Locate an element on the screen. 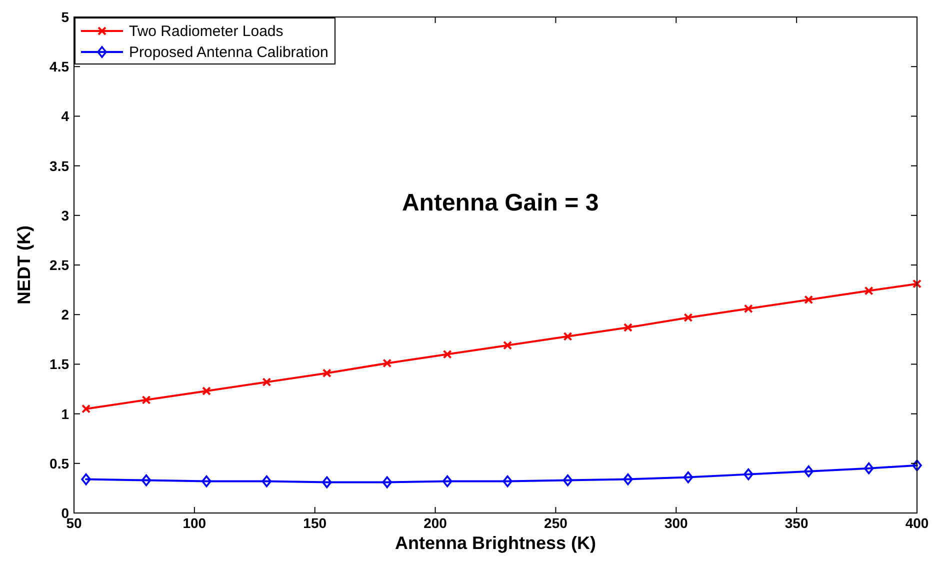  y-tick-label: 3.5 is located at coordinates (60, 166).